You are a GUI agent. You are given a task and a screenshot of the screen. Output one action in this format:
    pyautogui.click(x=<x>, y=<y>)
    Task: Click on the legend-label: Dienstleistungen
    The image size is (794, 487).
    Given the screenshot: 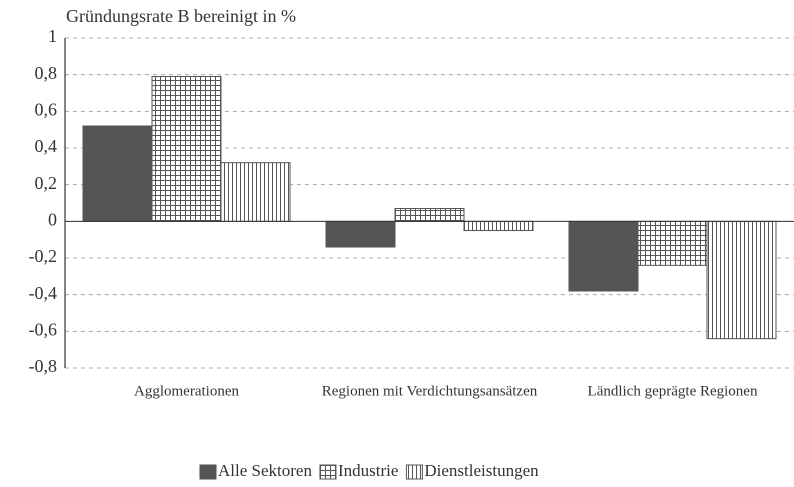 What is the action you would take?
    pyautogui.click(x=481, y=470)
    